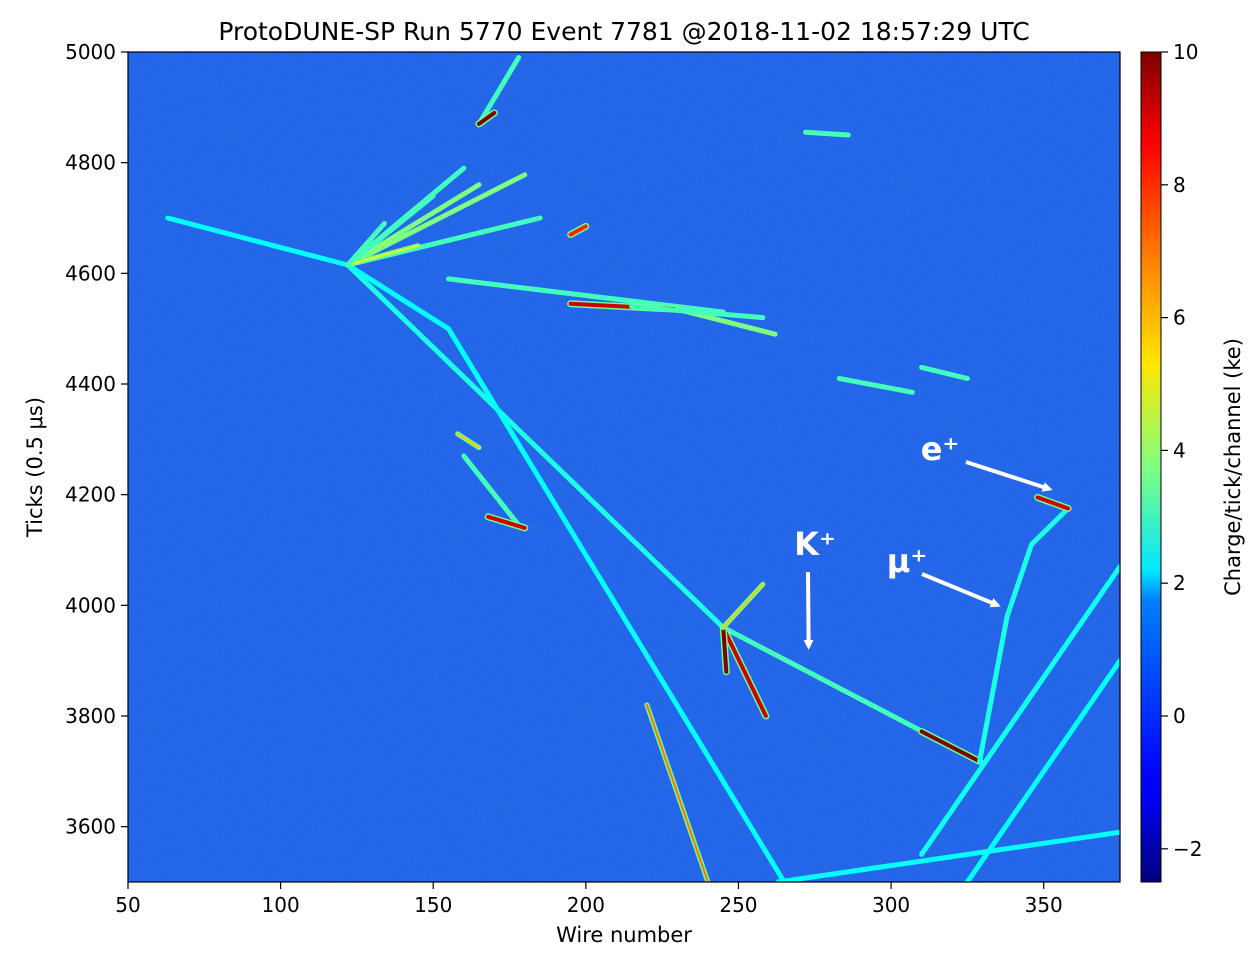  What do you see at coordinates (96, 439) in the screenshot?
I see `y-axis: 3600 3800 4000 4200 4400 4600 4800 5000` at bounding box center [96, 439].